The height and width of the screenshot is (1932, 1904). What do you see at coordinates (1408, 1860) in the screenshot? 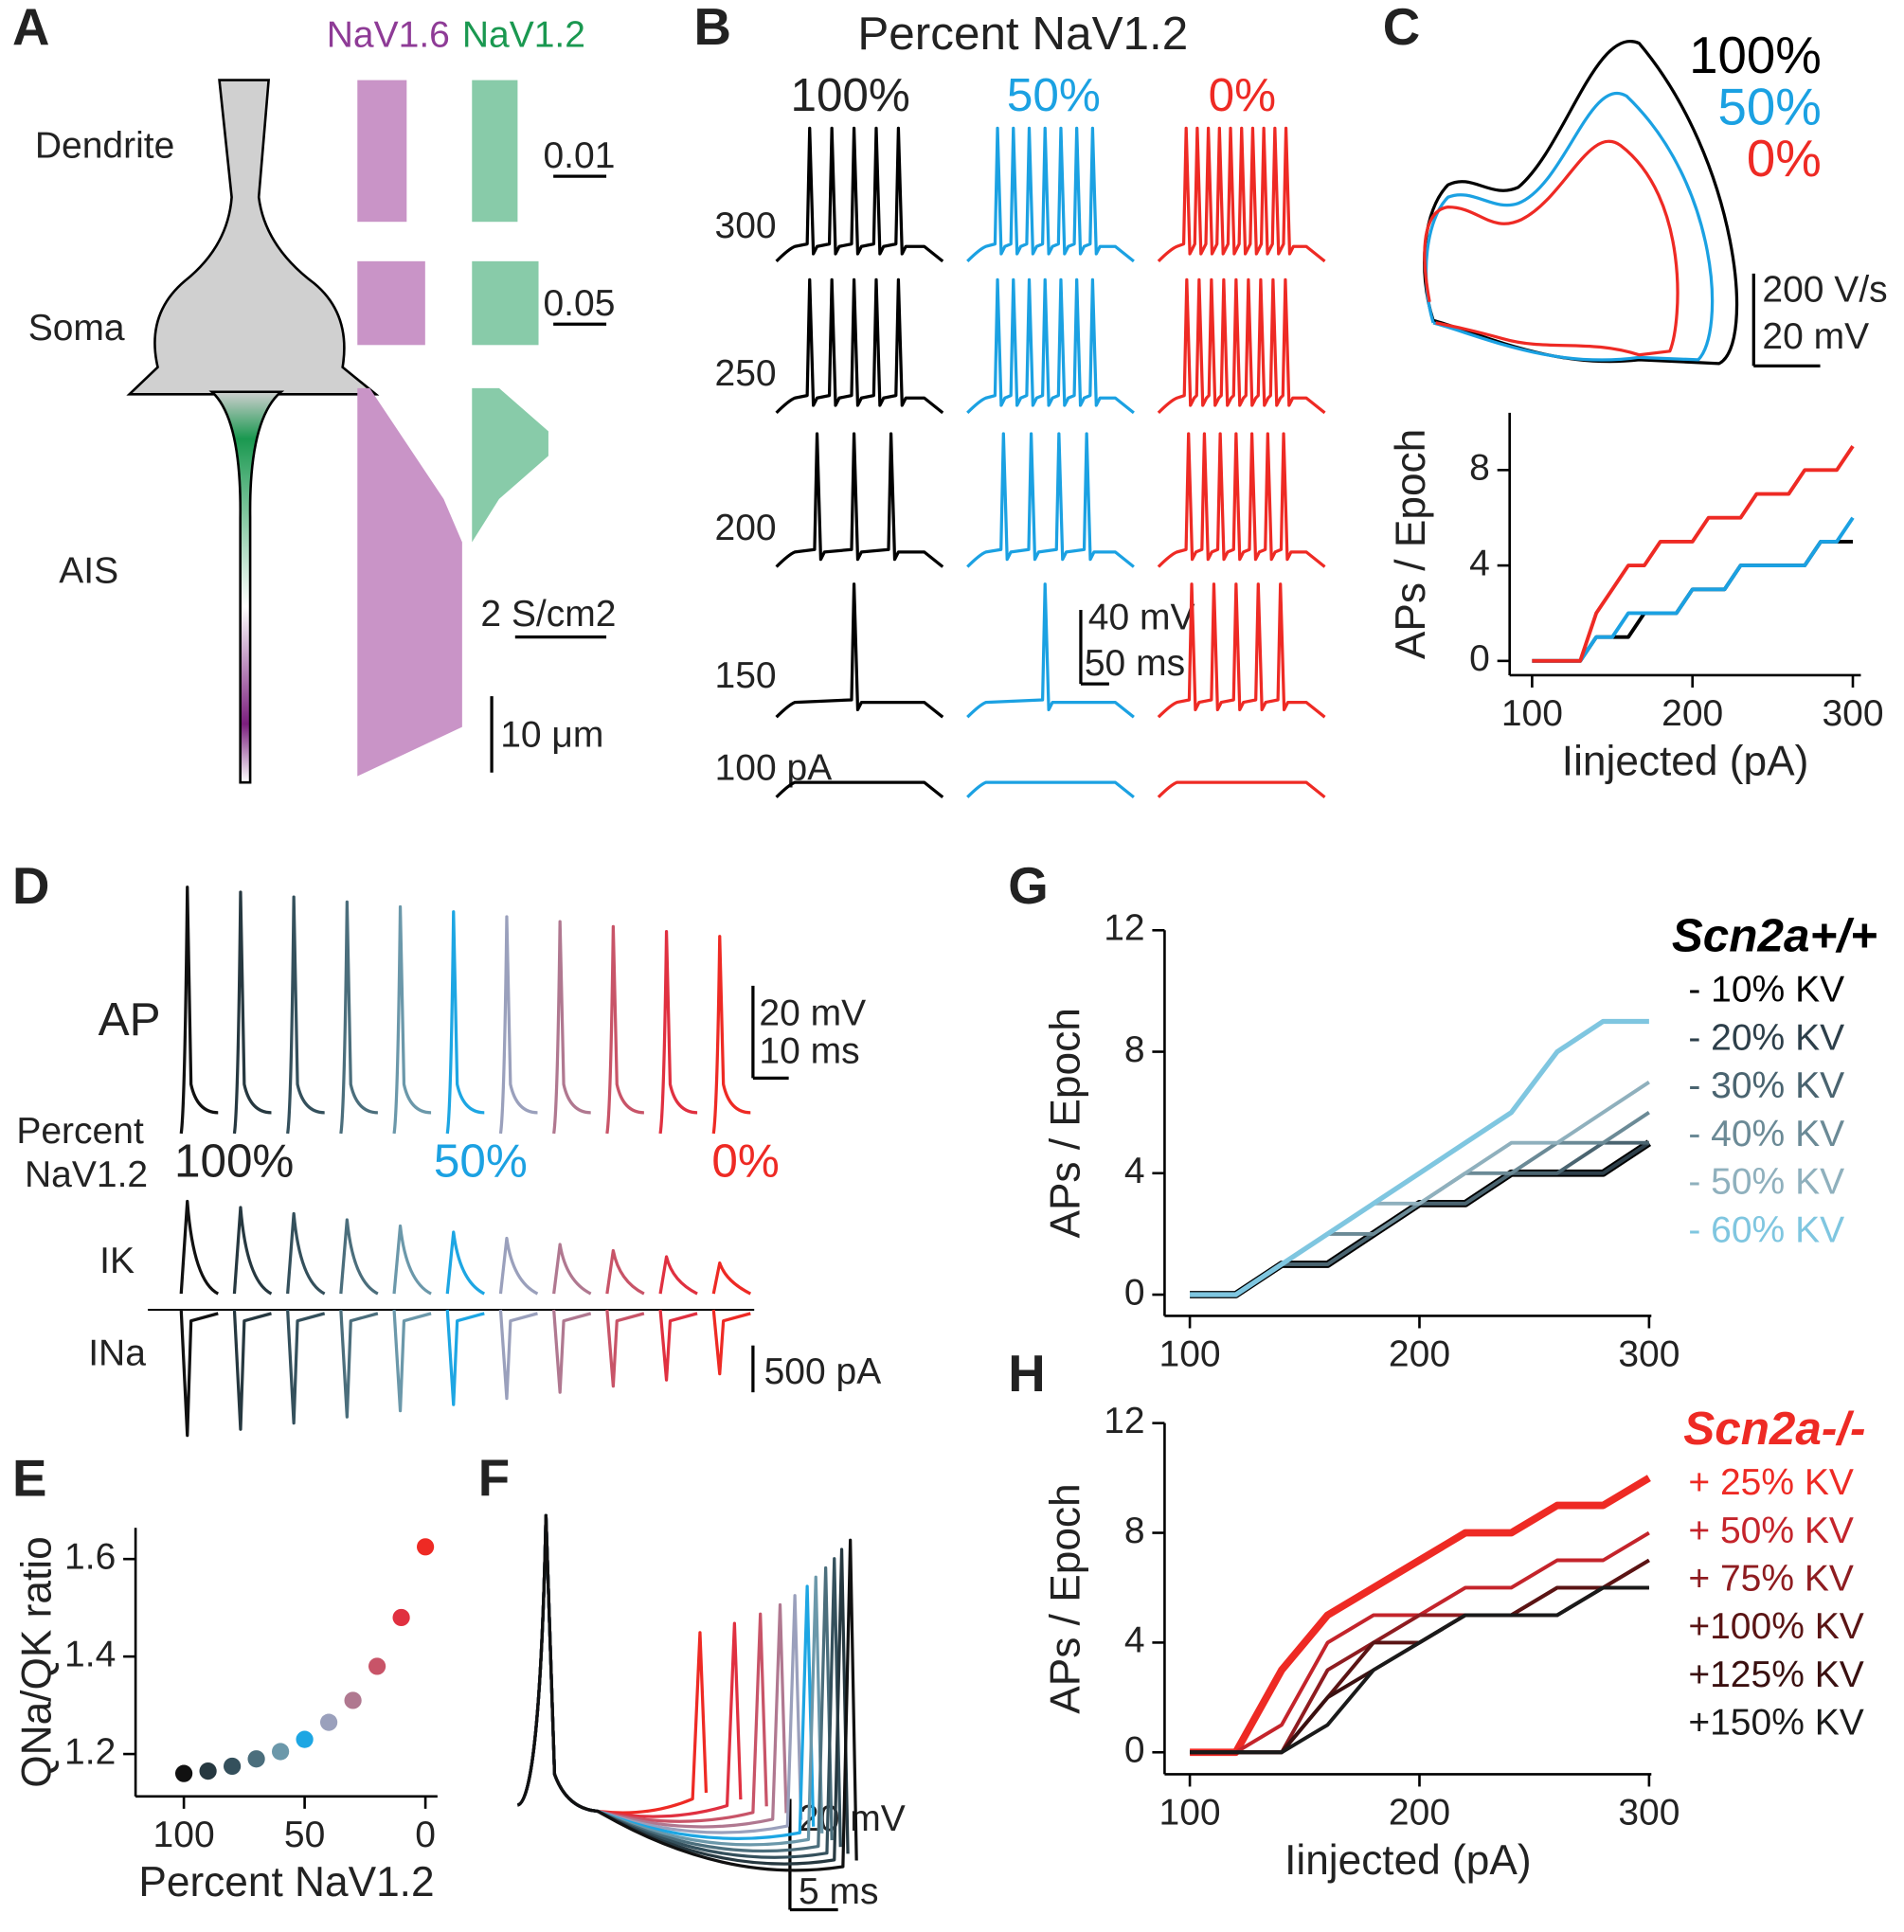
I see `x-axis-label: Iinjected (pA)` at bounding box center [1408, 1860].